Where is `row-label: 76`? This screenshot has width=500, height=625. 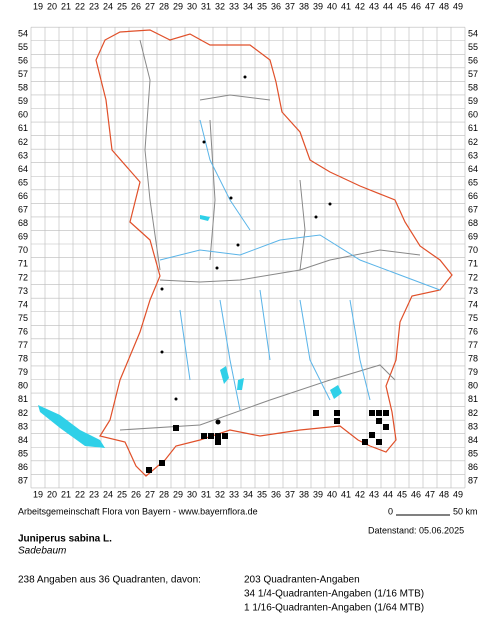 row-label: 76 is located at coordinates (23, 331).